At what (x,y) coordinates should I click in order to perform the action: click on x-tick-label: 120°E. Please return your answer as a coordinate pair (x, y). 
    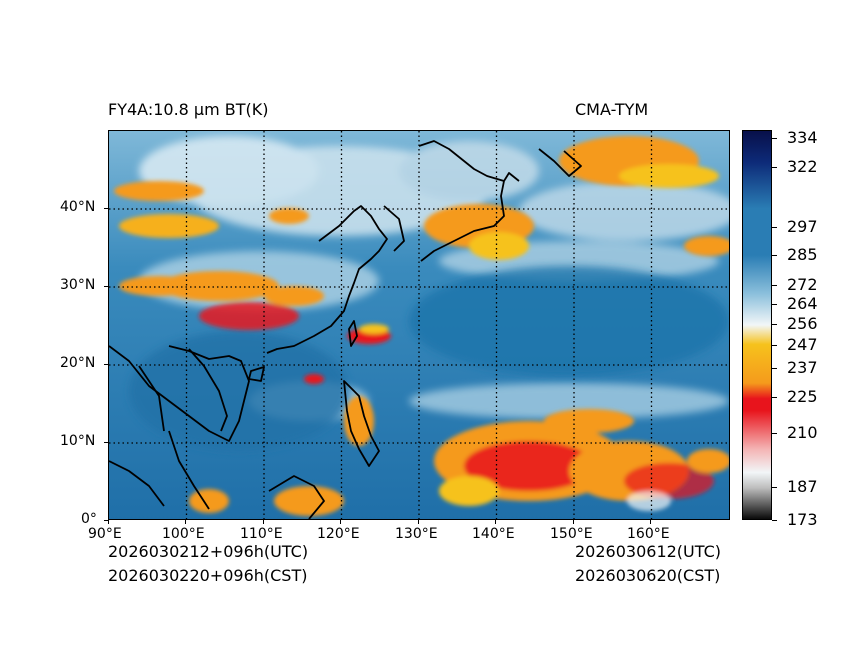
    Looking at the image, I should click on (338, 534).